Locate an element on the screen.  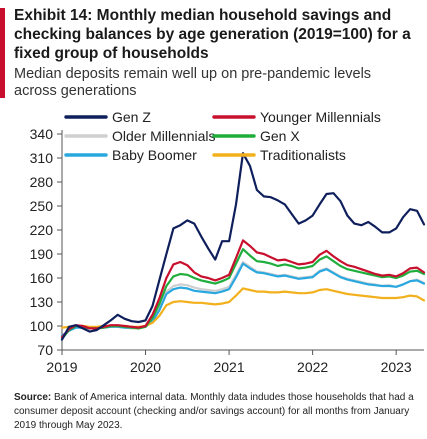
x-tick-label: 2022 is located at coordinates (312, 367).